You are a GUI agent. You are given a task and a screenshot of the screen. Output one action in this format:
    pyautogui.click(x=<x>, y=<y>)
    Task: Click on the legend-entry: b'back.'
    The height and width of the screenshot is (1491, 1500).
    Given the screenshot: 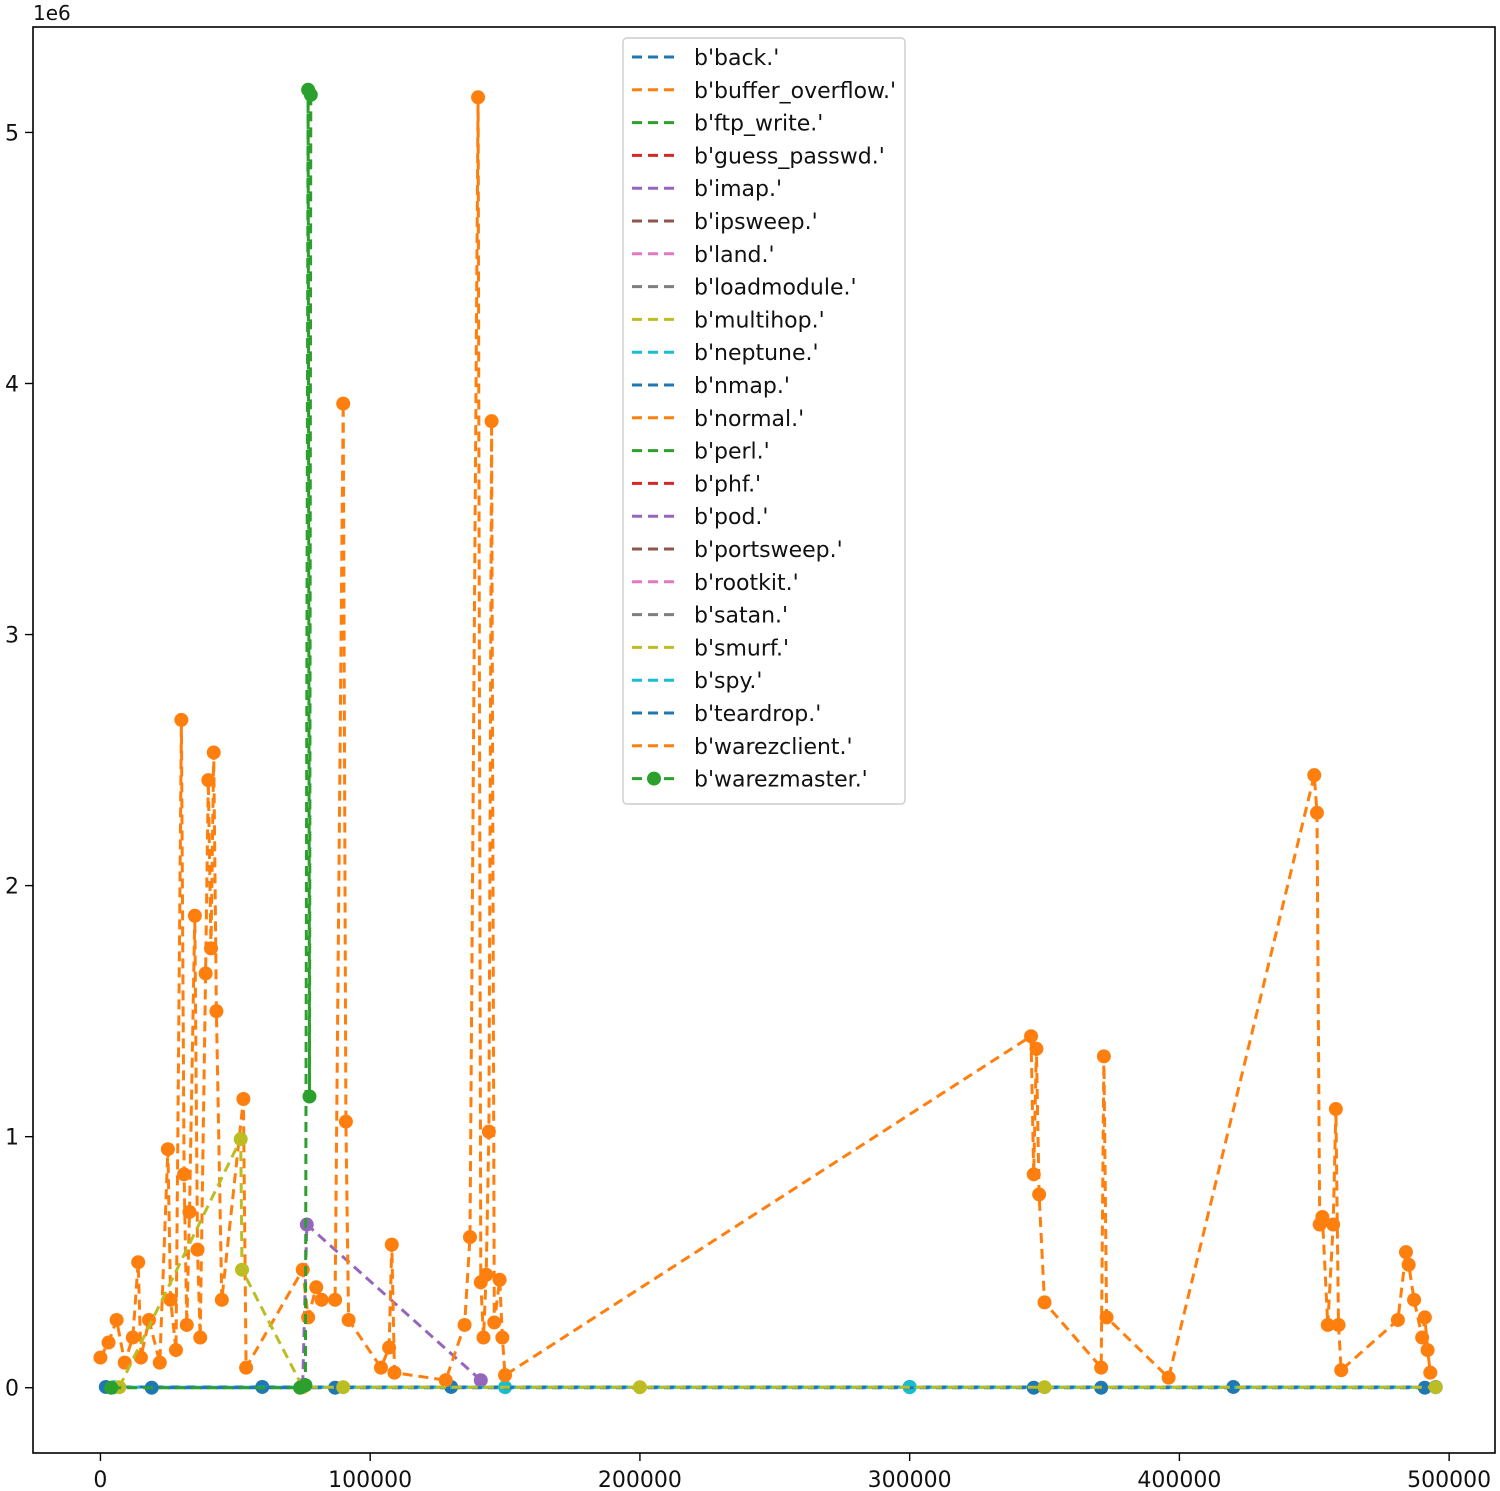 What is the action you would take?
    pyautogui.click(x=705, y=58)
    